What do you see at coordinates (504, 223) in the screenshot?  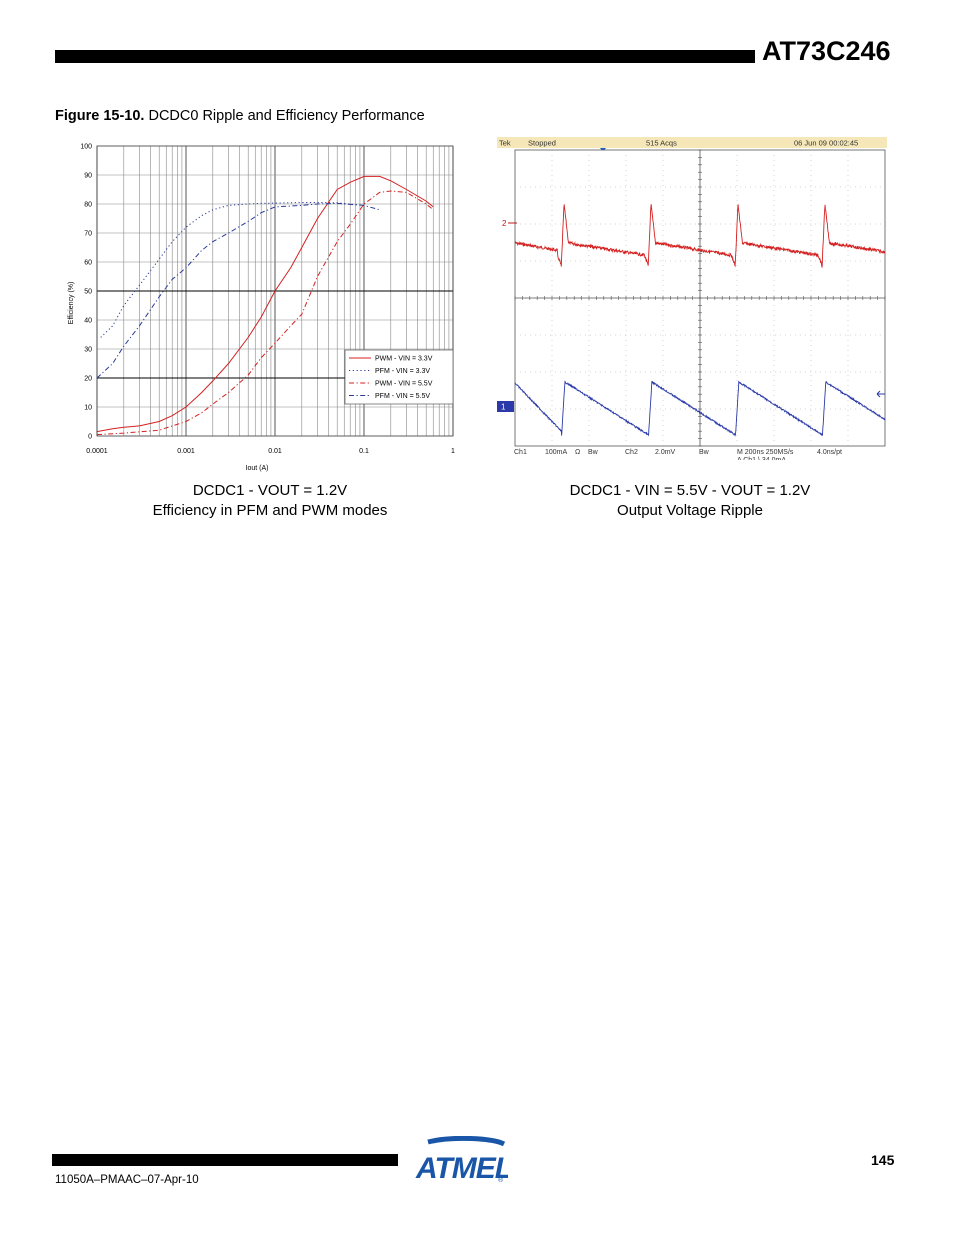 I see `ch2-marker: 2` at bounding box center [504, 223].